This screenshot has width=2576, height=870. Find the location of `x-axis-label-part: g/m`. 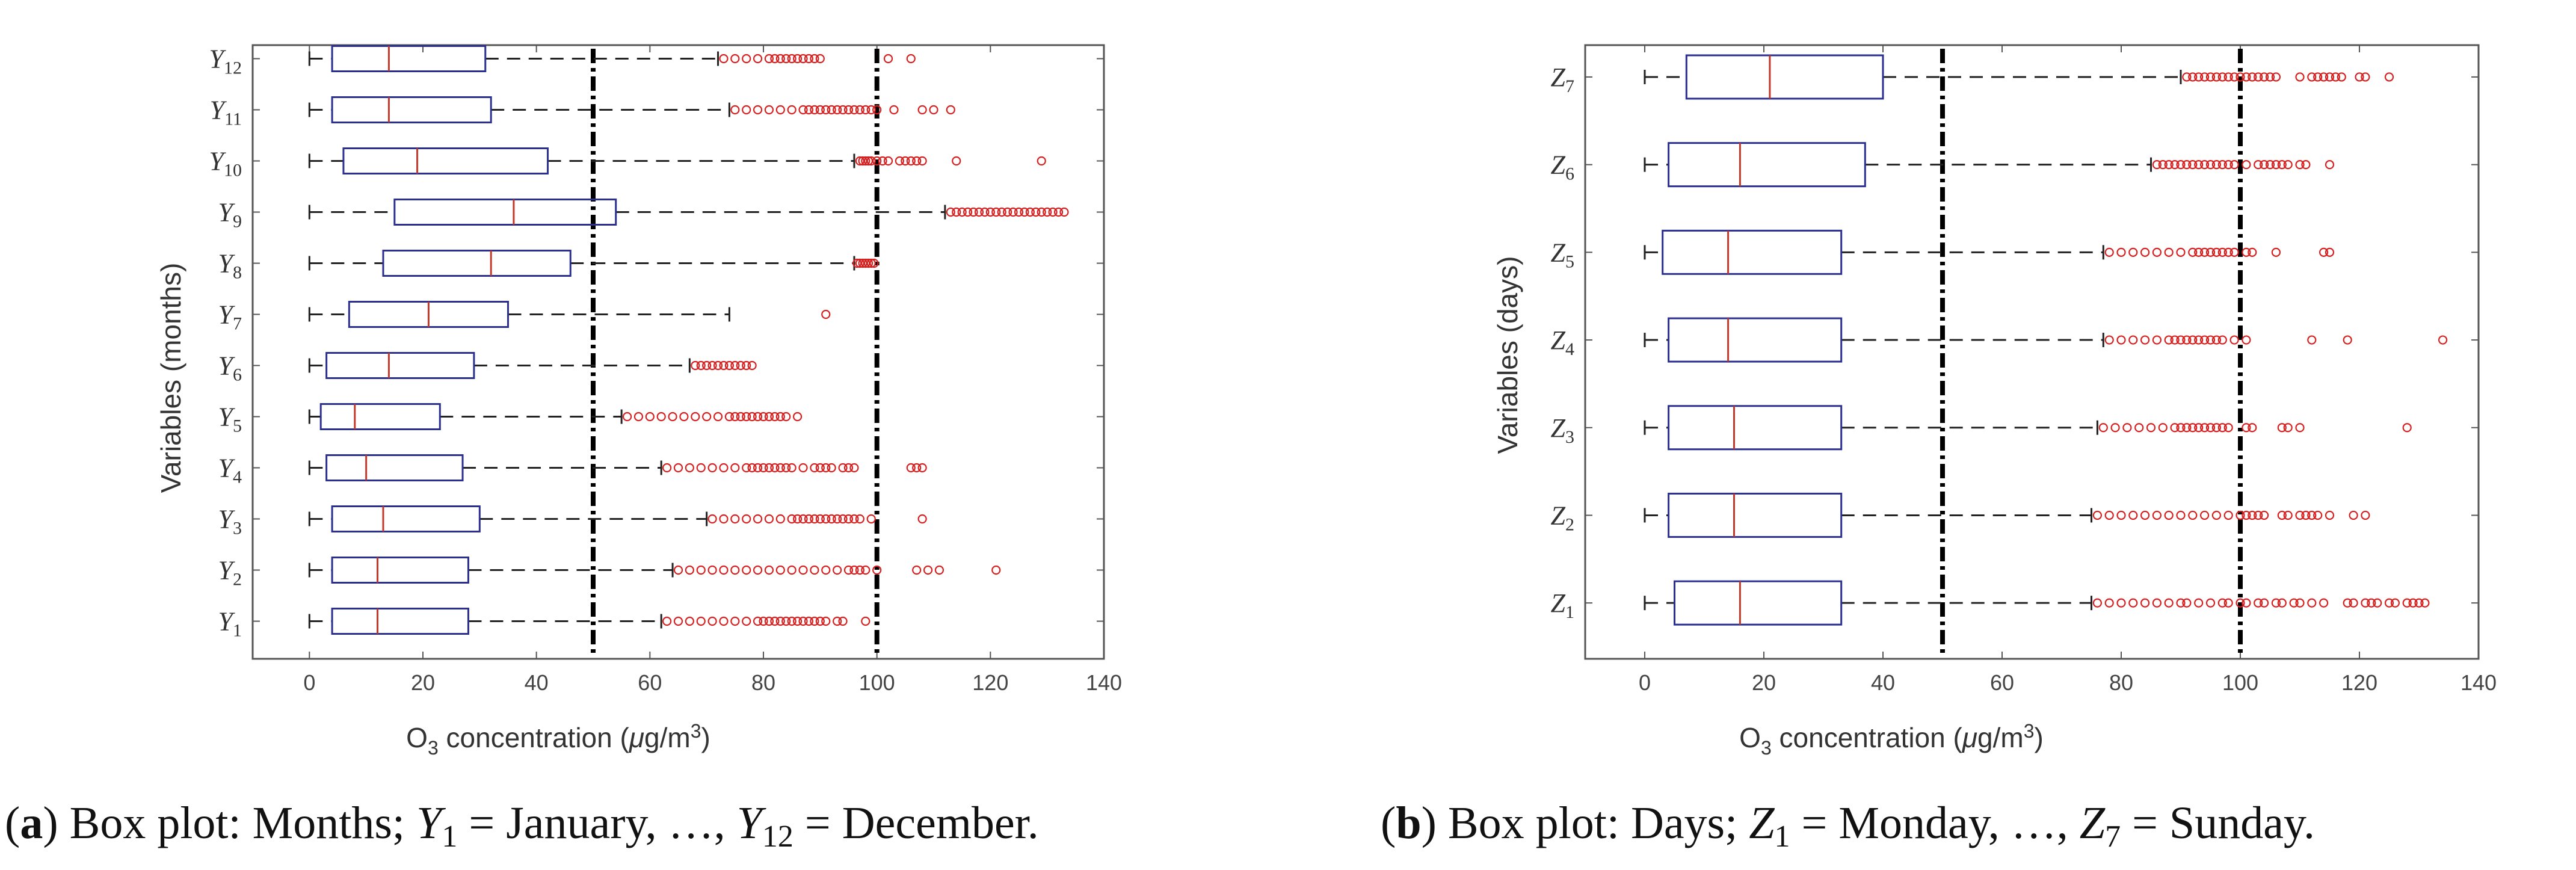

x-axis-label-part: g/m is located at coordinates (667, 737).